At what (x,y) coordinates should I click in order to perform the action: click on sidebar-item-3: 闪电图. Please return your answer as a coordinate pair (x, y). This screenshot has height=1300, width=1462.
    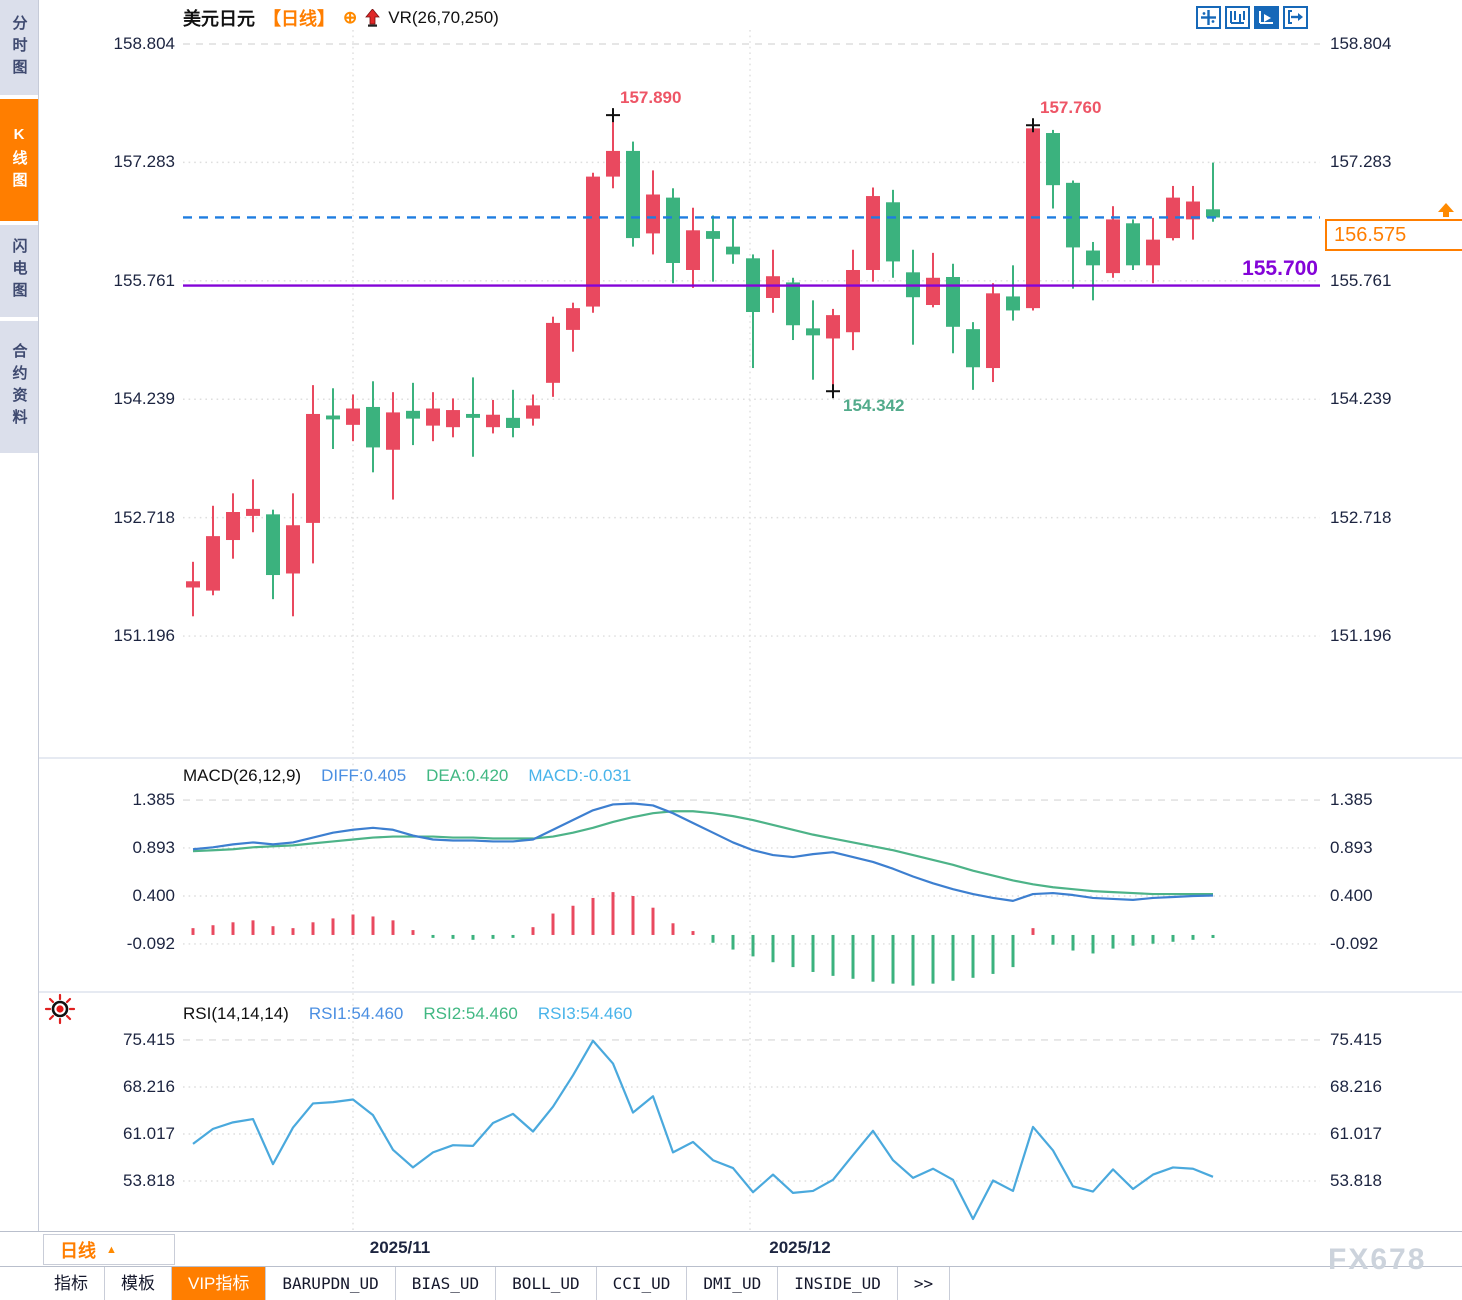
    Looking at the image, I should click on (19, 271).